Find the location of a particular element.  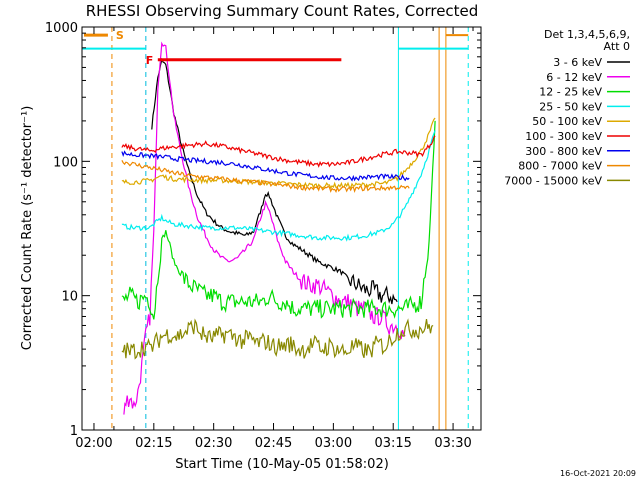

x-tick-label-2: 02:30 is located at coordinates (213, 443).